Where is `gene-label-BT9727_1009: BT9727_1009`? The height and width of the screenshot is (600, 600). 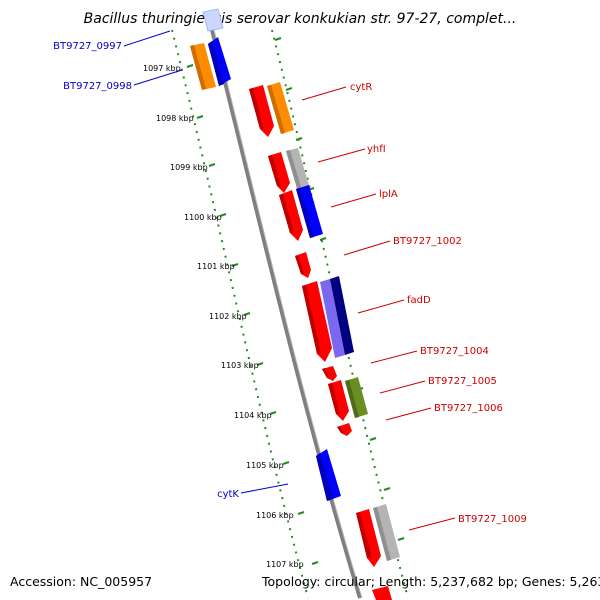 gene-label-BT9727_1009: BT9727_1009 is located at coordinates (492, 519).